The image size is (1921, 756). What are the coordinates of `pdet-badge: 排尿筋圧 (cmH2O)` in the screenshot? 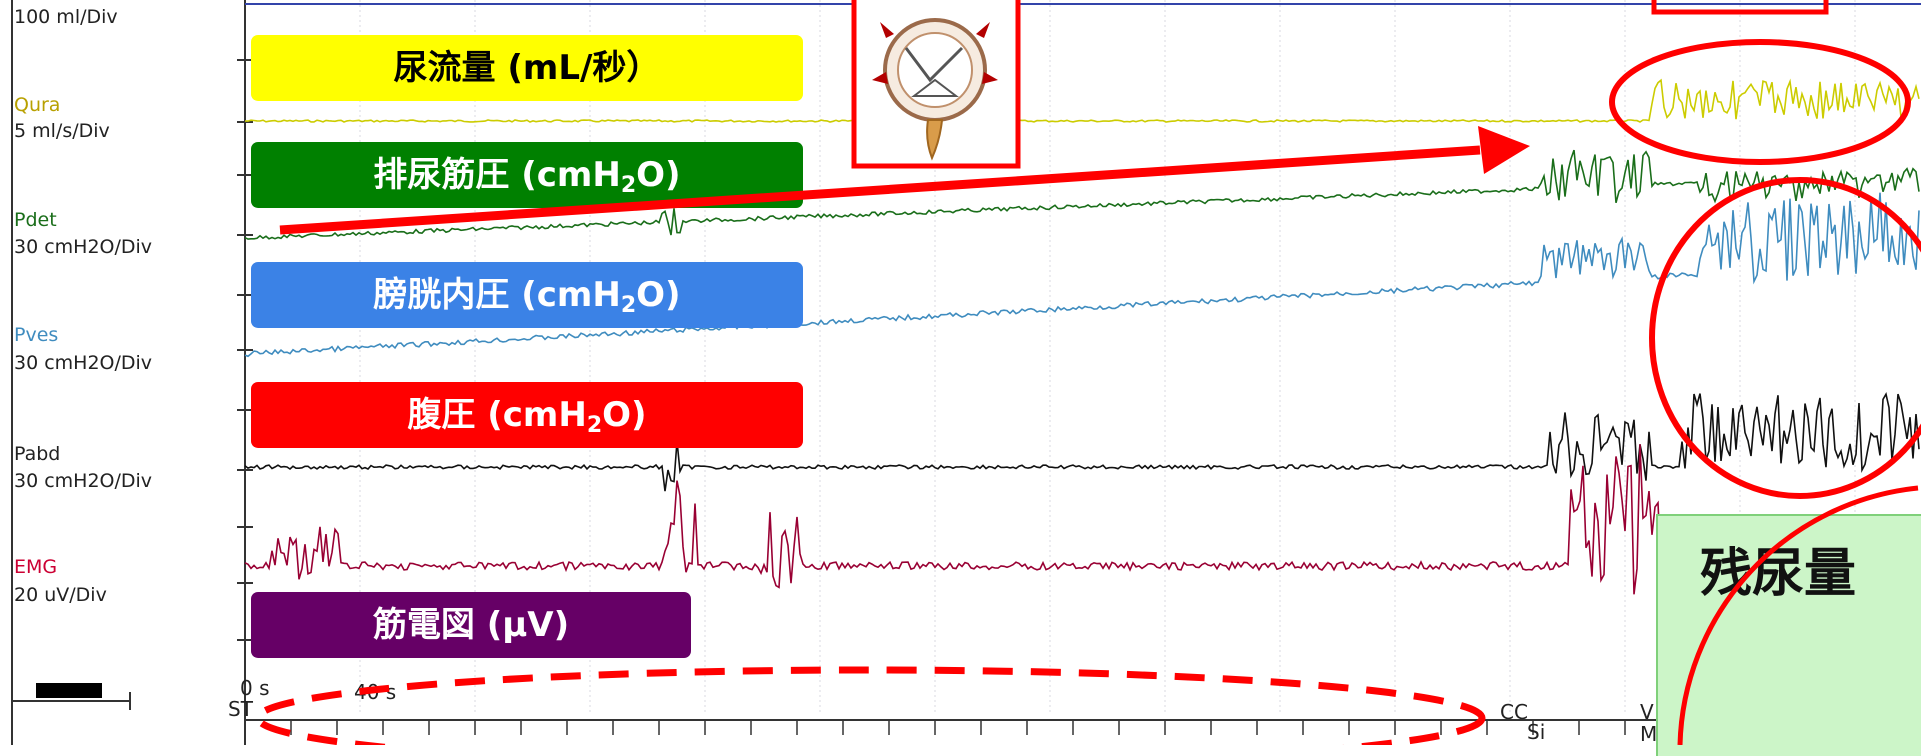 It's located at (527, 175).